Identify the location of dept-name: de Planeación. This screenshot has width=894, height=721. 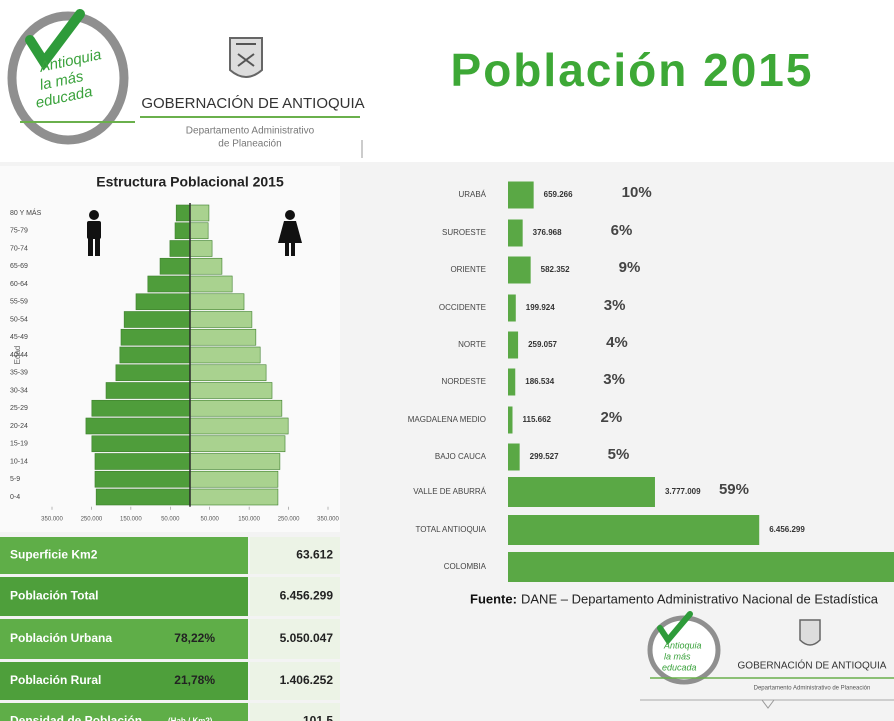
(249, 144).